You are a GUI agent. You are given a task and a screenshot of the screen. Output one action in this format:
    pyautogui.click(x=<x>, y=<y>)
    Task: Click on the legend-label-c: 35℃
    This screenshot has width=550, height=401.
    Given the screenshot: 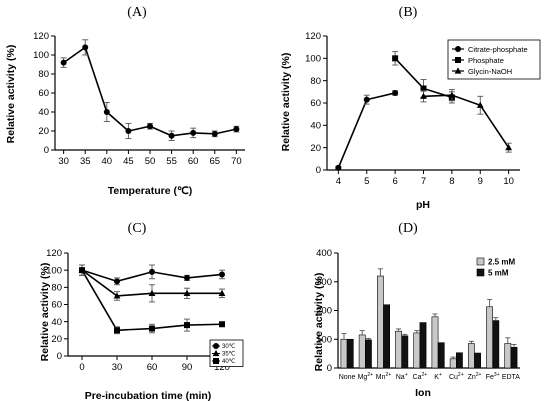 What is the action you would take?
    pyautogui.click(x=229, y=355)
    